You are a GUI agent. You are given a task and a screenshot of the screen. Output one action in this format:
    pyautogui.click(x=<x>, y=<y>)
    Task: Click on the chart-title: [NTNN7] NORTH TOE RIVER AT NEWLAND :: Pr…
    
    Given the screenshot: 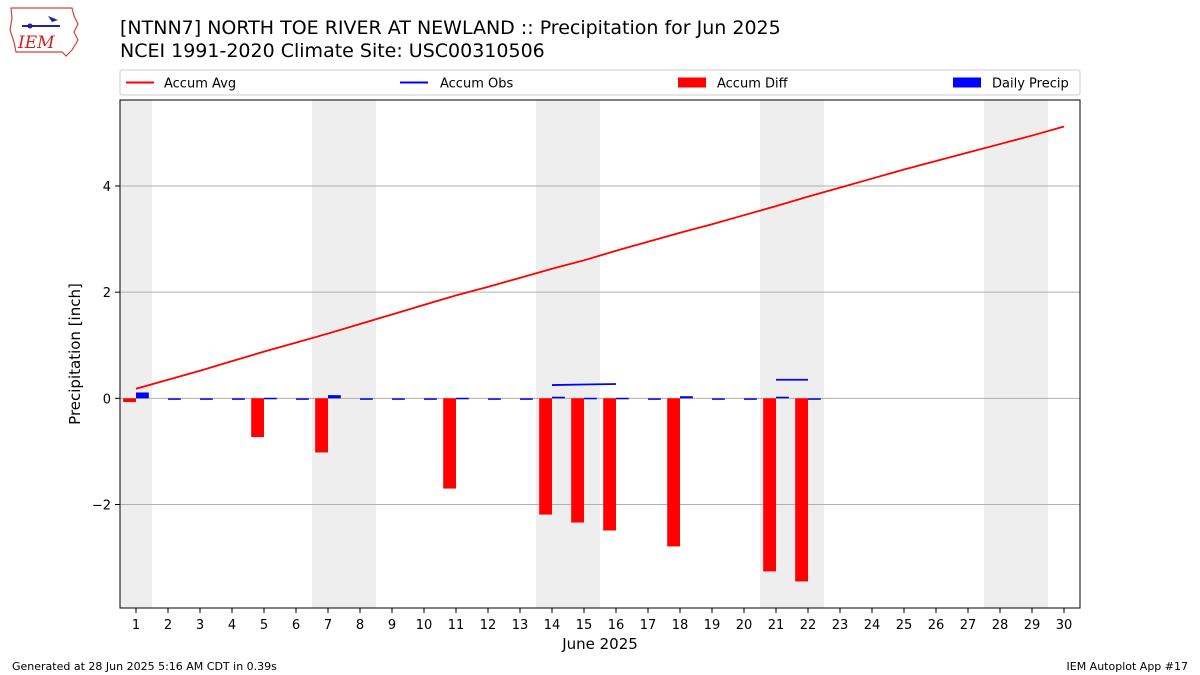 What is the action you would take?
    pyautogui.click(x=450, y=28)
    